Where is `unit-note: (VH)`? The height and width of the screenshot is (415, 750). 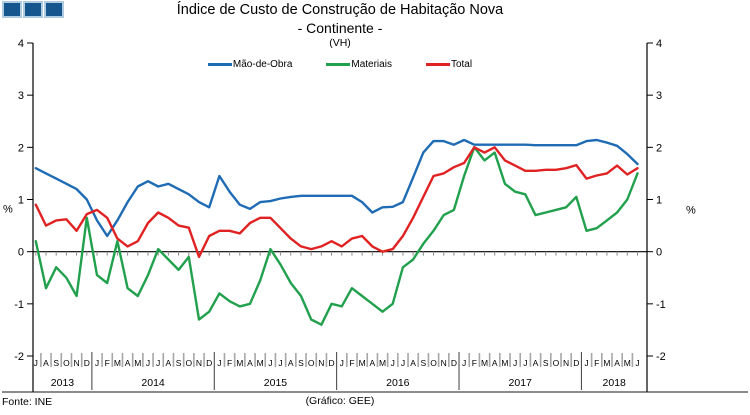
unit-note: (VH) is located at coordinates (340, 43).